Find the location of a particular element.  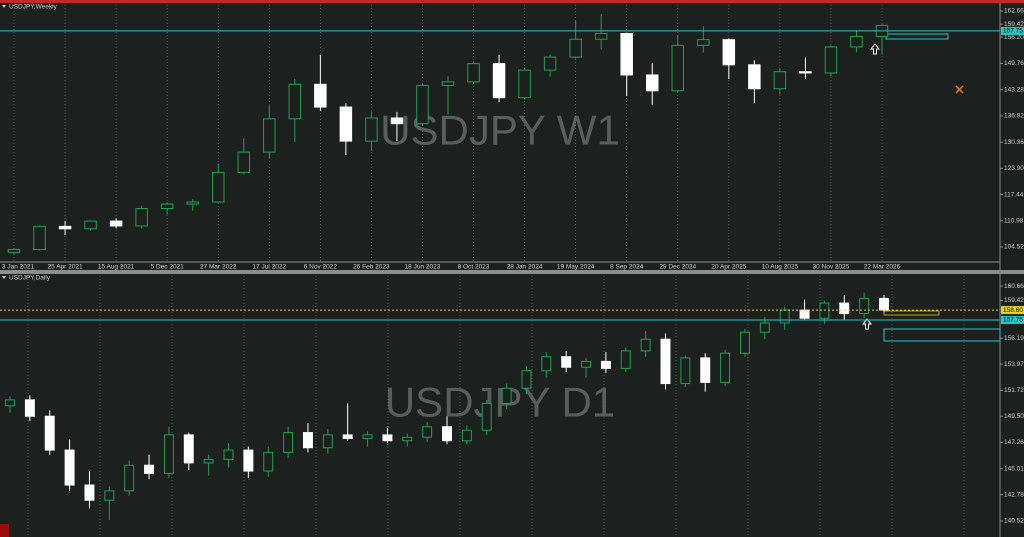

corner-mark is located at coordinates (4, 530).